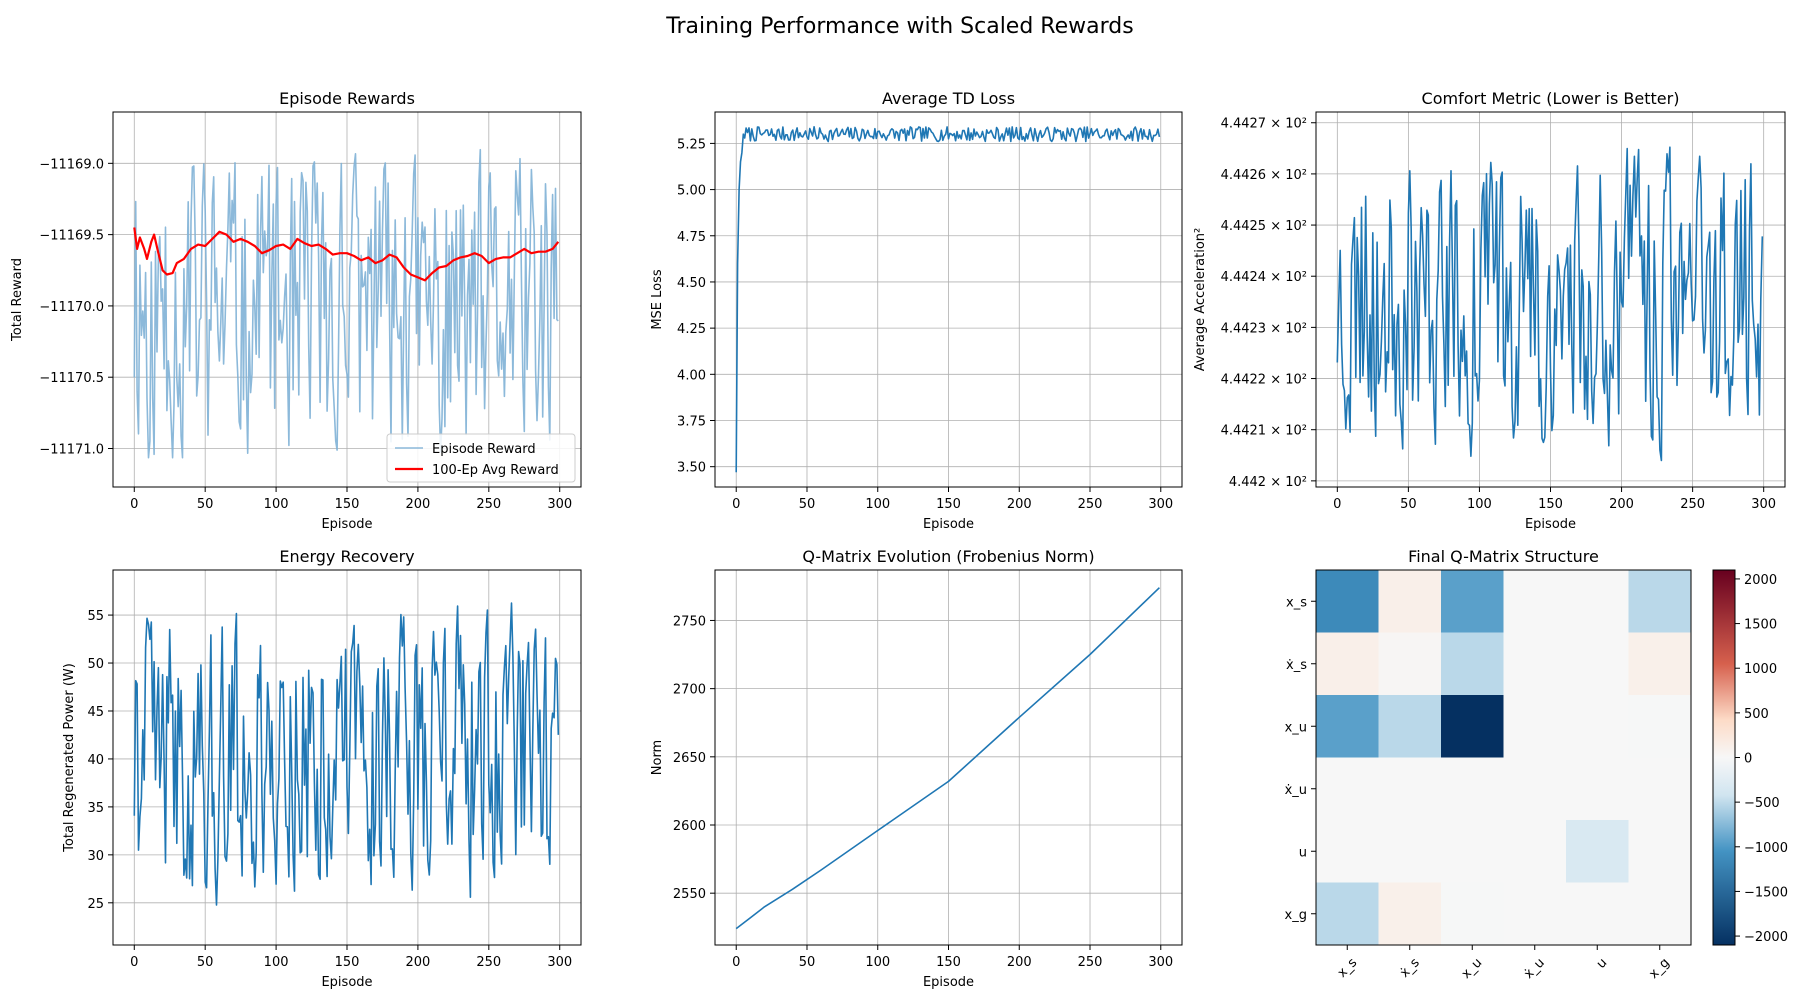 The image size is (1800, 1000). I want to click on y-tick-label: ẋ_s, so click(1296, 665).